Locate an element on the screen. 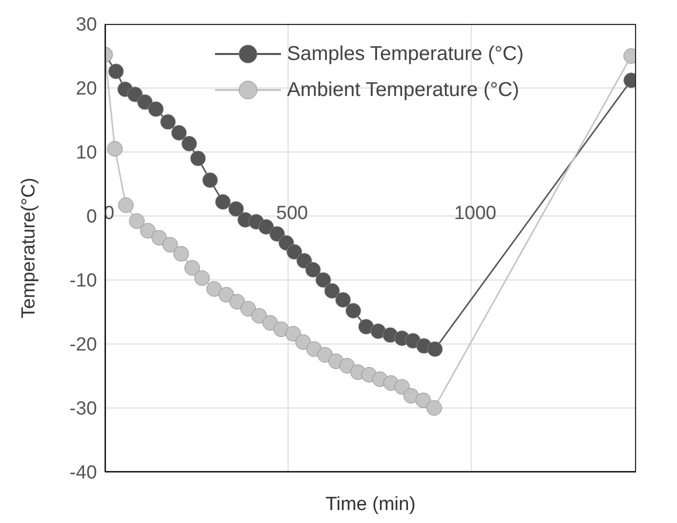  y-tick-label: -30 is located at coordinates (83, 409).